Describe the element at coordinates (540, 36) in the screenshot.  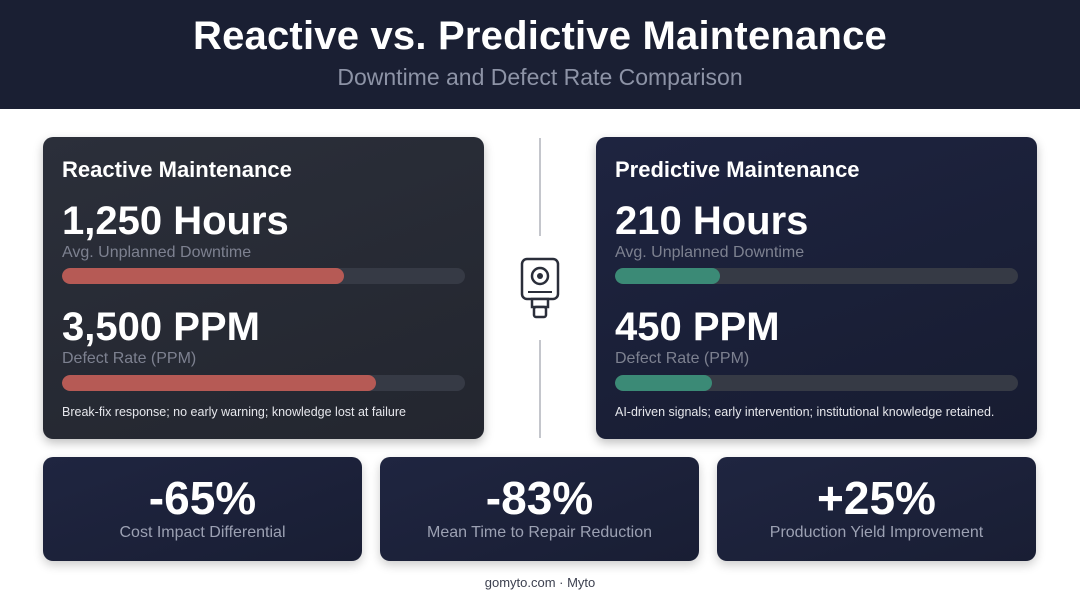
I see `page-title: Reactive vs. Predictive Maintenance` at that location.